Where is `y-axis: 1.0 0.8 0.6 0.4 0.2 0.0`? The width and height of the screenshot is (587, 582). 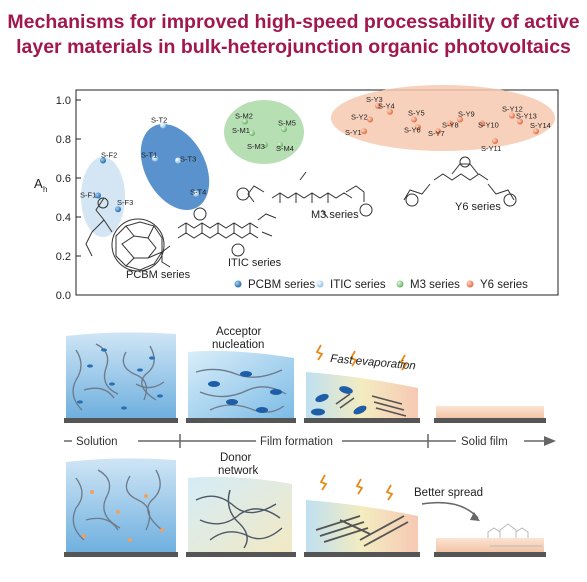
y-axis: 1.0 0.8 0.6 0.4 0.2 0.0 is located at coordinates (68, 198).